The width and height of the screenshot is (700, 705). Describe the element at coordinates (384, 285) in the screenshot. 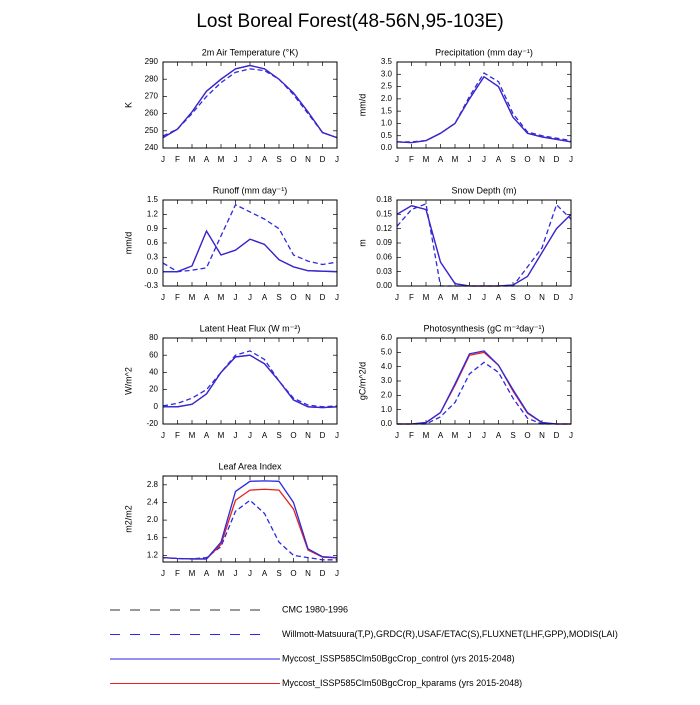

I see `y-tick-label: 0.00` at that location.